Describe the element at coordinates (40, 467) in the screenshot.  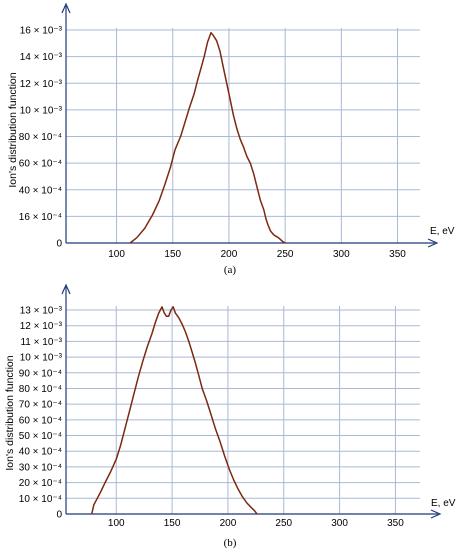
I see `y-tick-label: 30 × 10⁻⁴` at that location.